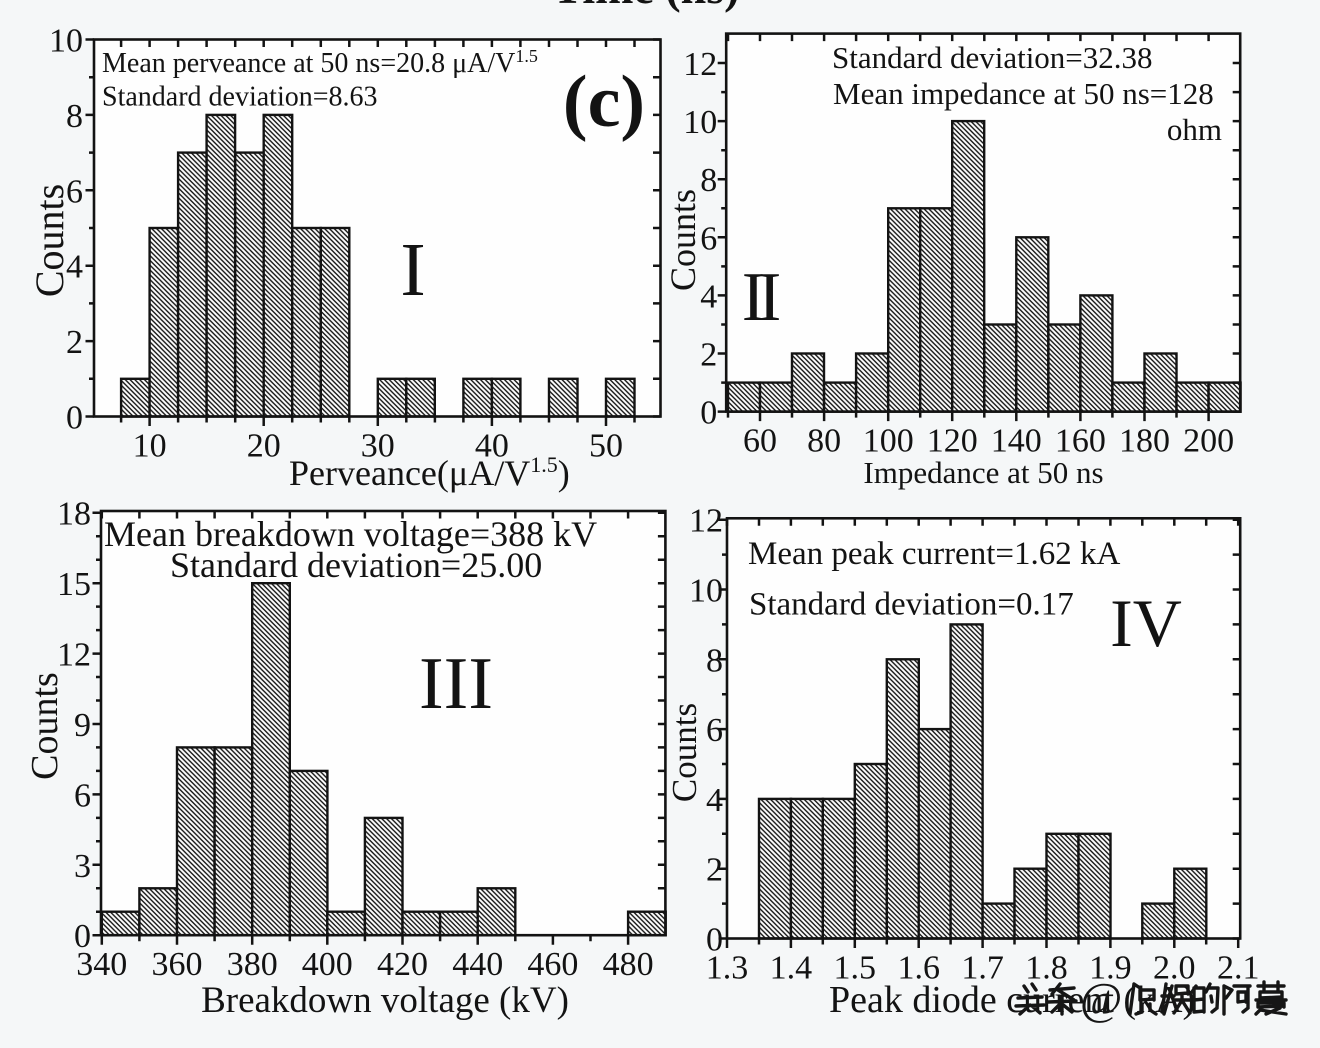  Describe the element at coordinates (378, 446) in the screenshot. I see `svg-text: 30` at that location.